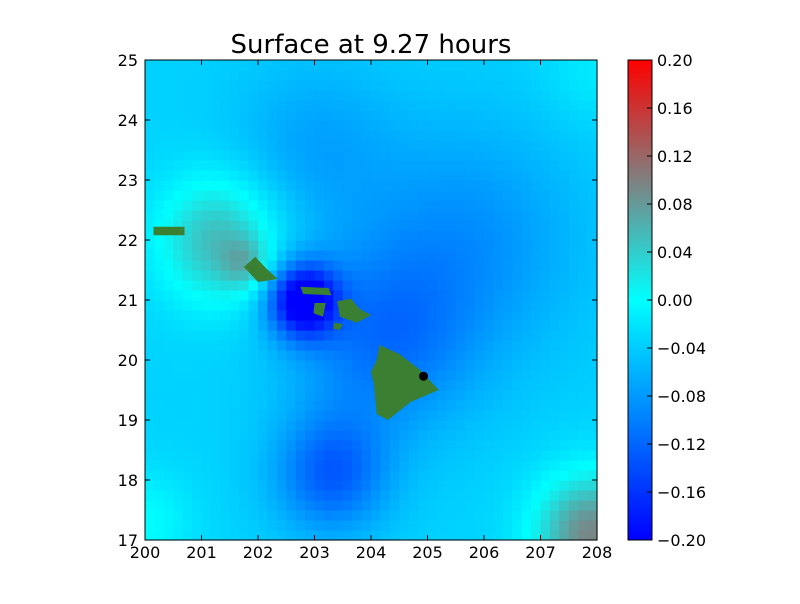 The image size is (800, 604). Describe the element at coordinates (681, 348) in the screenshot. I see `colorbar-tick-label: −0.04` at that location.